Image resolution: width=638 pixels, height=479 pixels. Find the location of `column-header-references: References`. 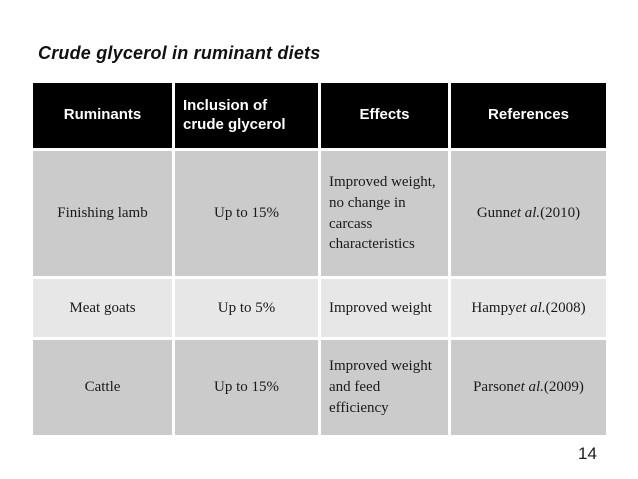

column-header-references: References is located at coordinates (528, 115).